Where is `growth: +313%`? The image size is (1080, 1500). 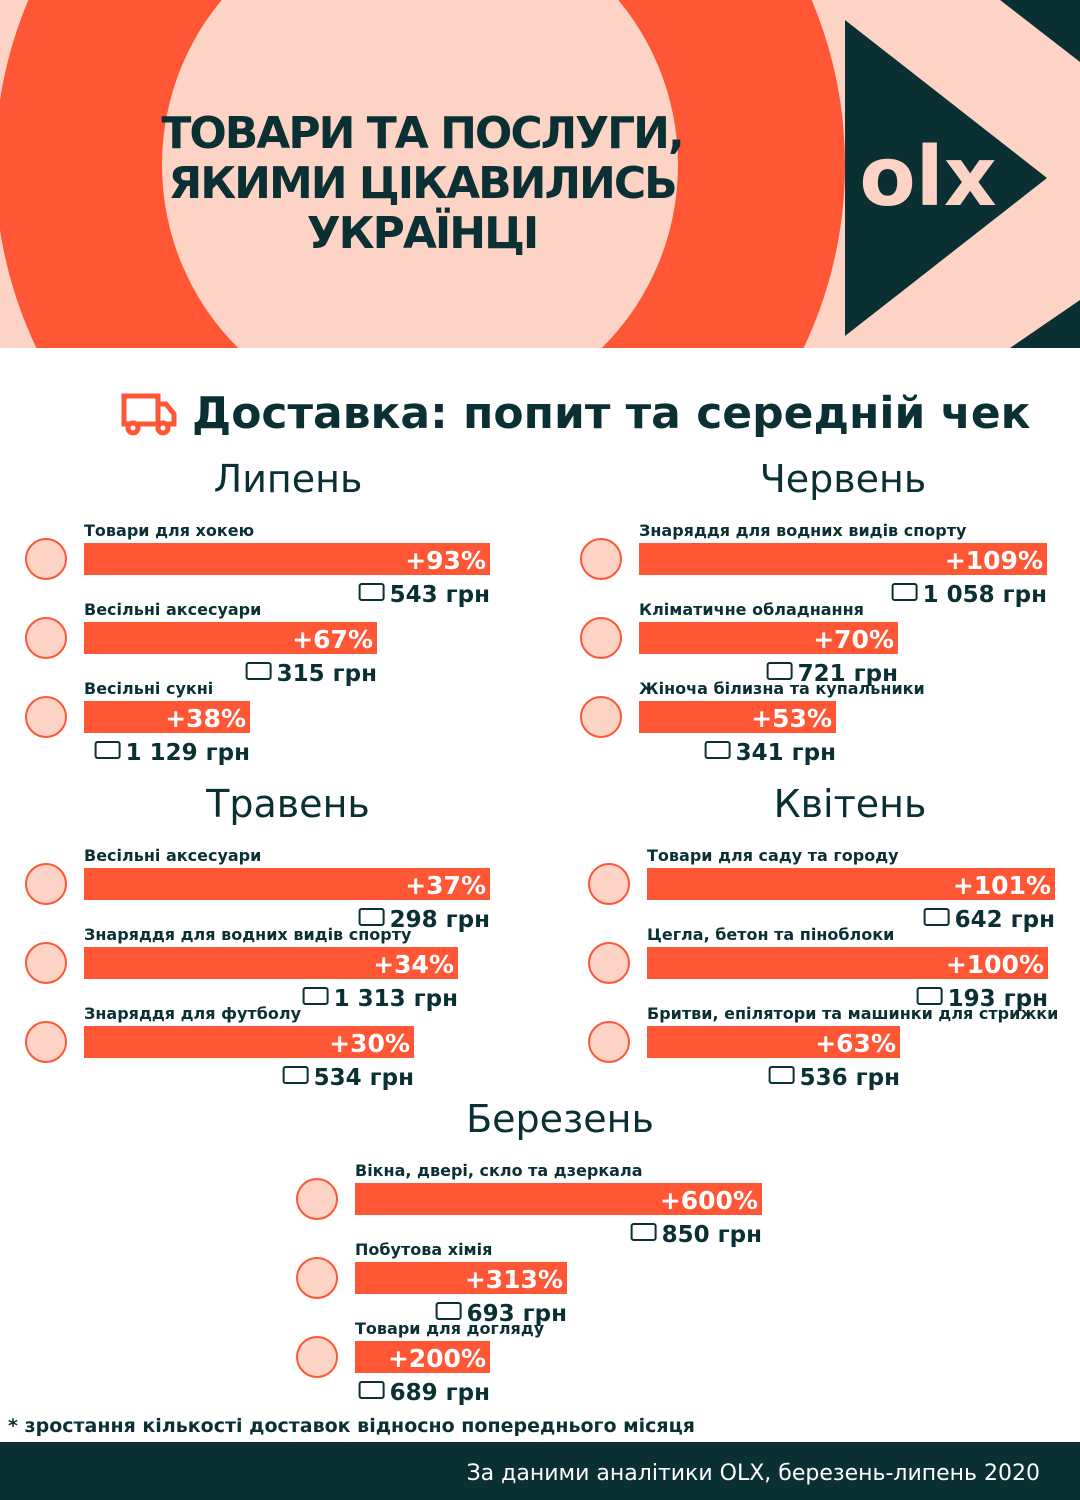
growth: +313% is located at coordinates (514, 1279).